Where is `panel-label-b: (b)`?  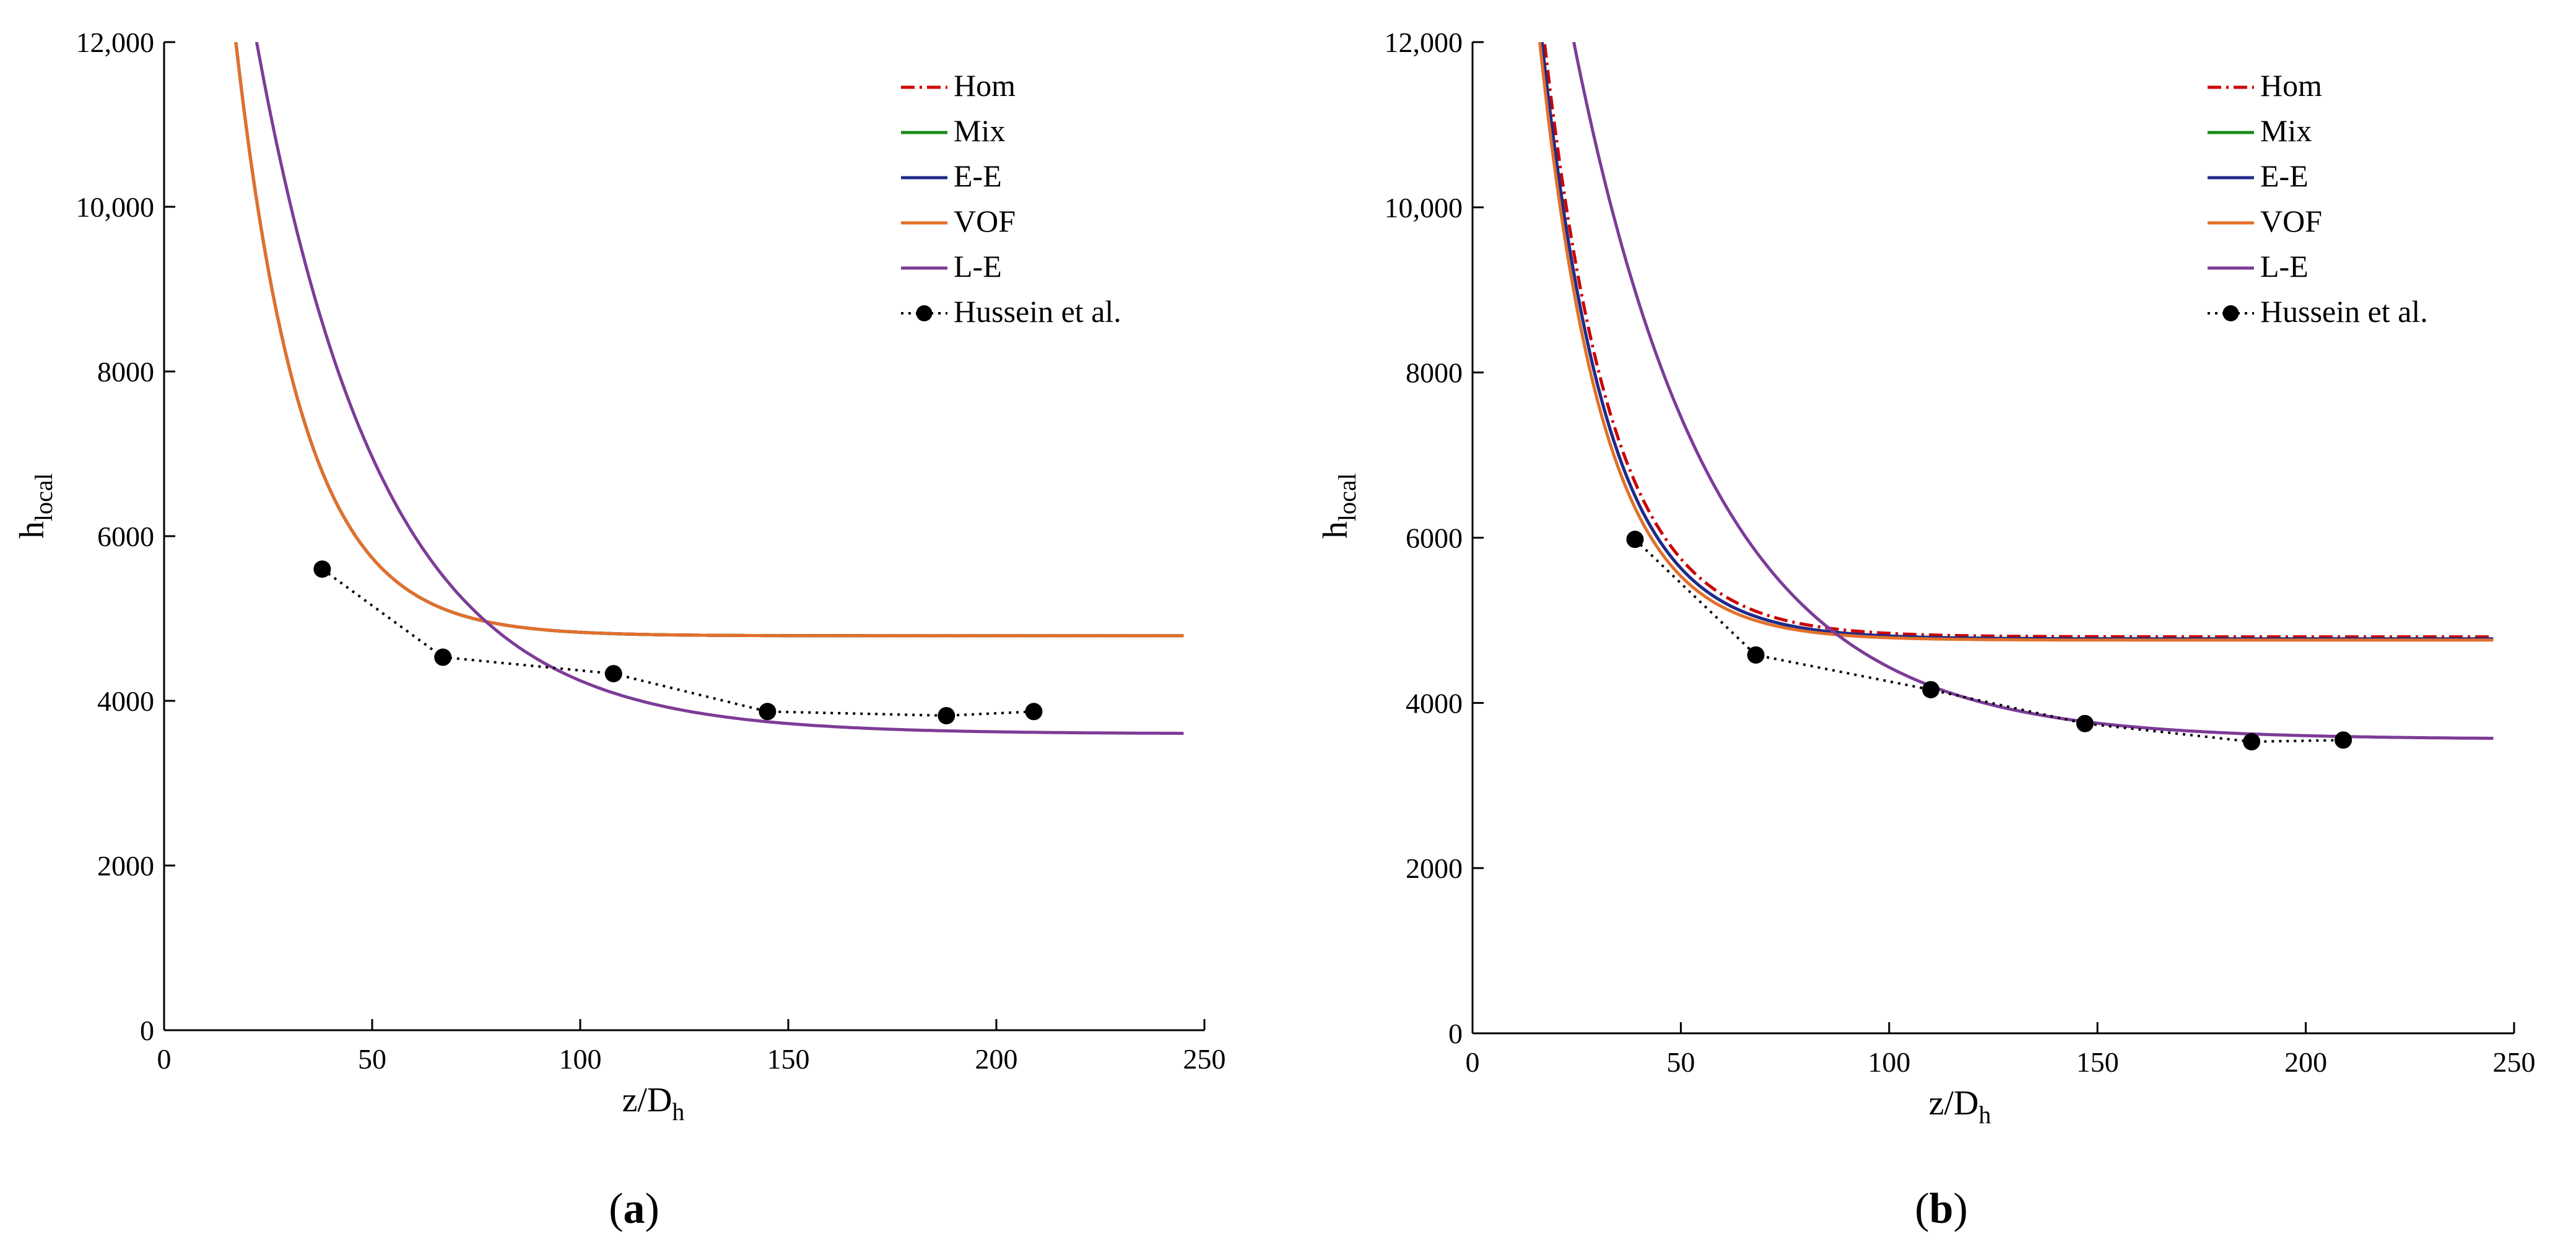 panel-label-b: (b) is located at coordinates (1941, 1209).